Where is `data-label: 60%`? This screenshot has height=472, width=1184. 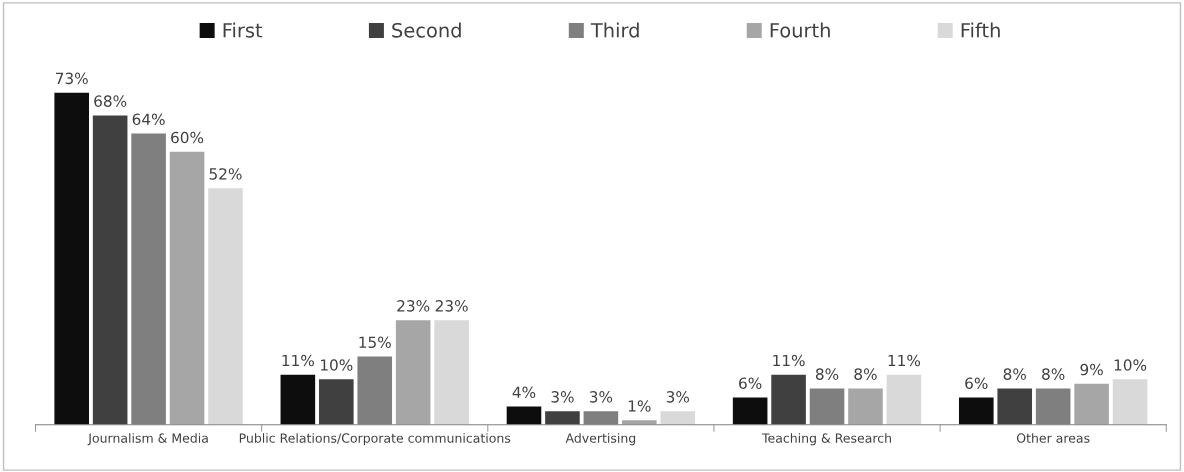 data-label: 60% is located at coordinates (187, 137).